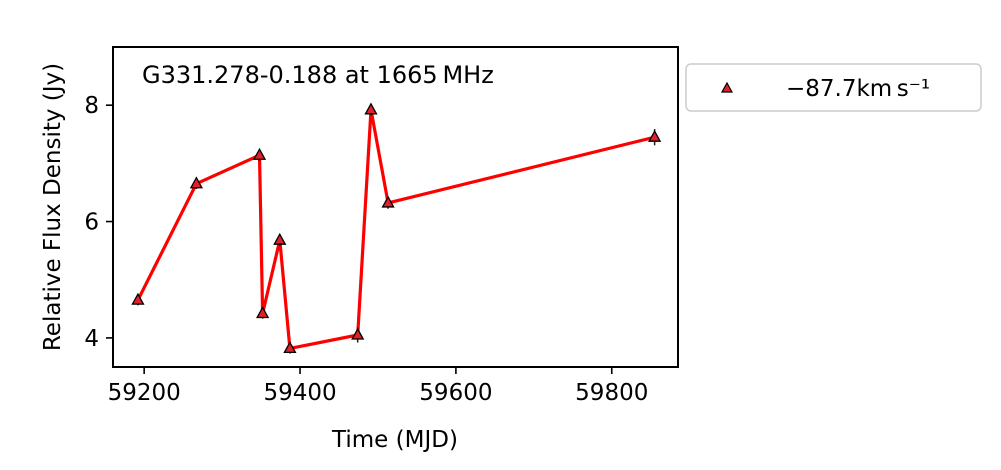 The image size is (1001, 470). Describe the element at coordinates (455, 393) in the screenshot. I see `x-tick-label: 59600` at that location.